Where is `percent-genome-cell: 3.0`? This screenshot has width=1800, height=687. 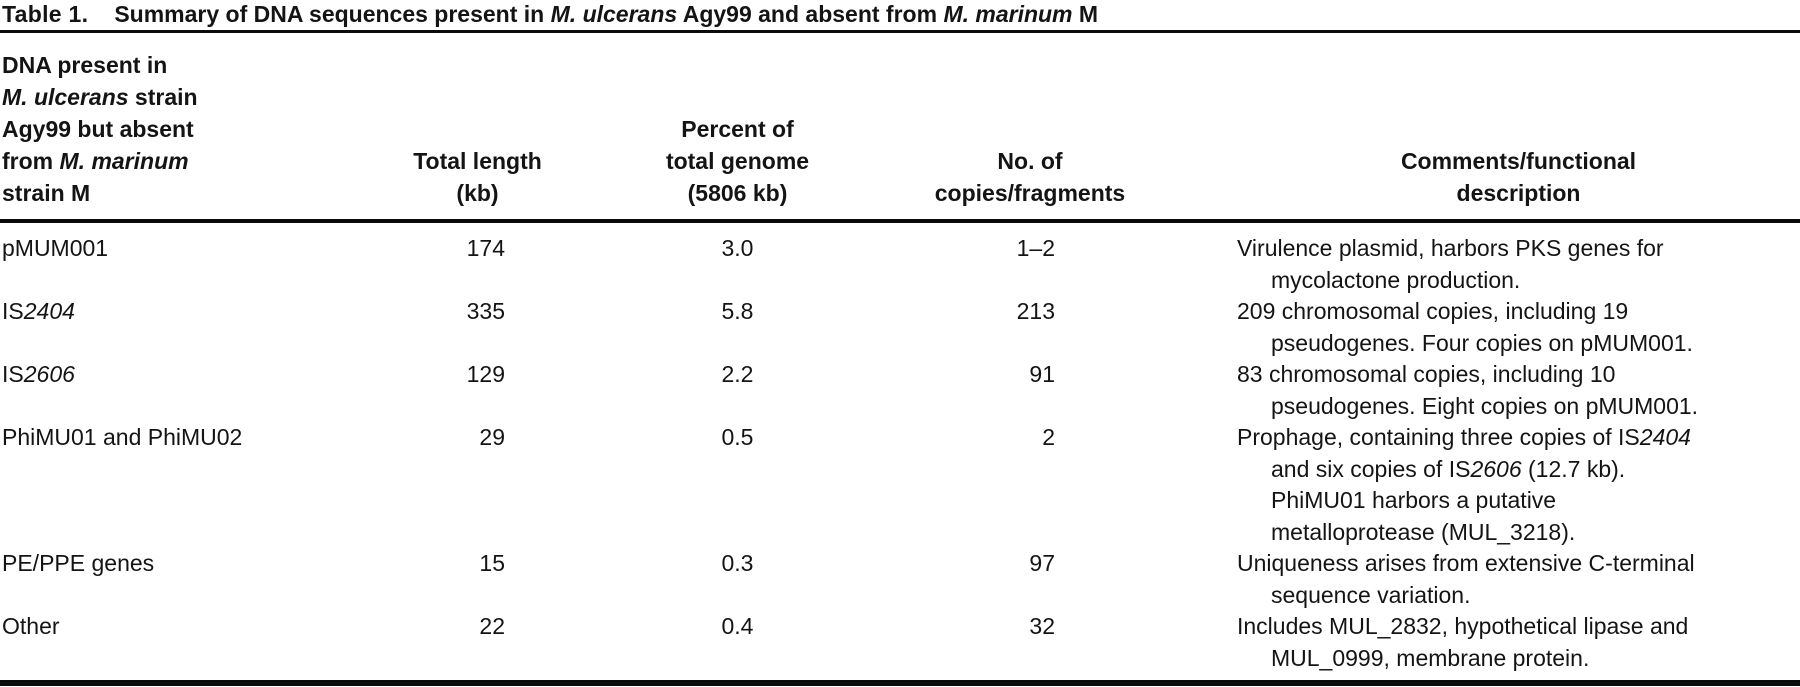 percent-genome-cell: 3.0 is located at coordinates (737, 248).